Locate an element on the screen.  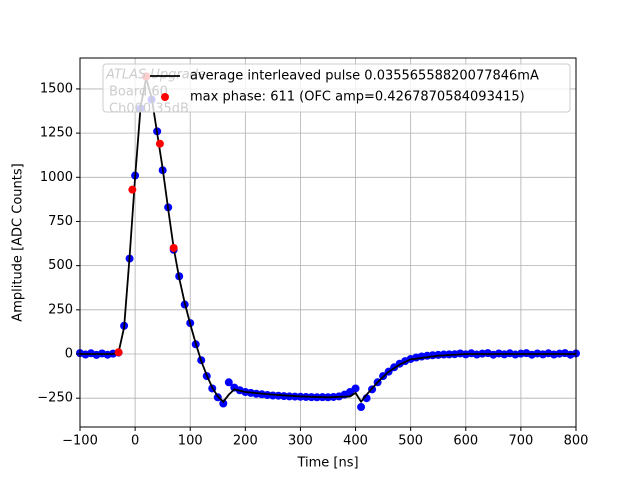
x-tick-label: 300 is located at coordinates (300, 441).